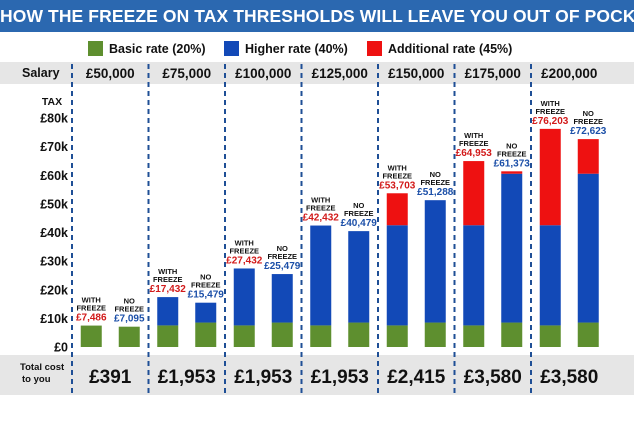  What do you see at coordinates (41, 73) in the screenshot?
I see `salary-row-label: Salary` at bounding box center [41, 73].